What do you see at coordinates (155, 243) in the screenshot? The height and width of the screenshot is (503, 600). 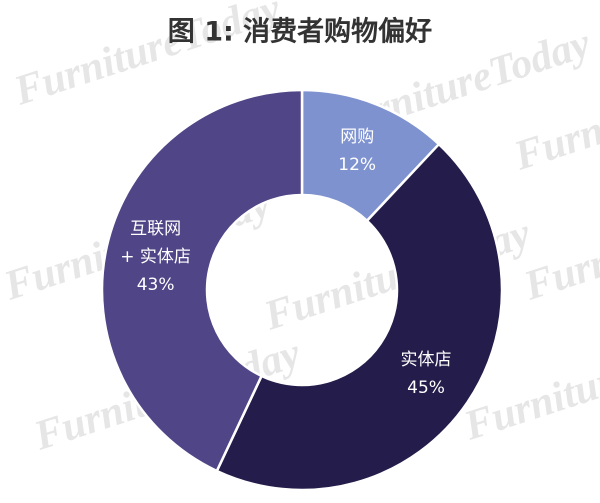 I see `category-label: 互联网 + 实体店` at bounding box center [155, 243].